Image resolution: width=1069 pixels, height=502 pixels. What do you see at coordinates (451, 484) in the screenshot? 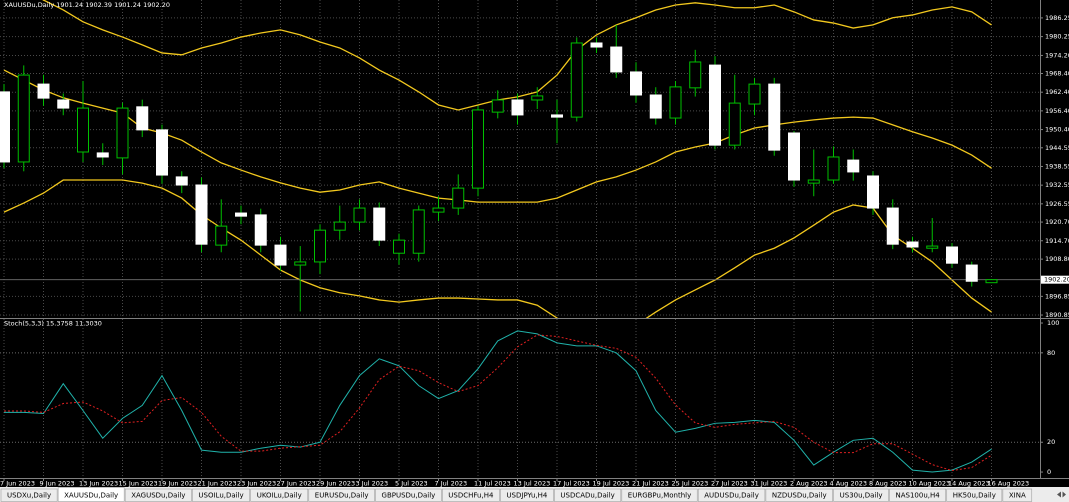
I see `x-tick-label: 7 Jul 2023` at bounding box center [451, 484].